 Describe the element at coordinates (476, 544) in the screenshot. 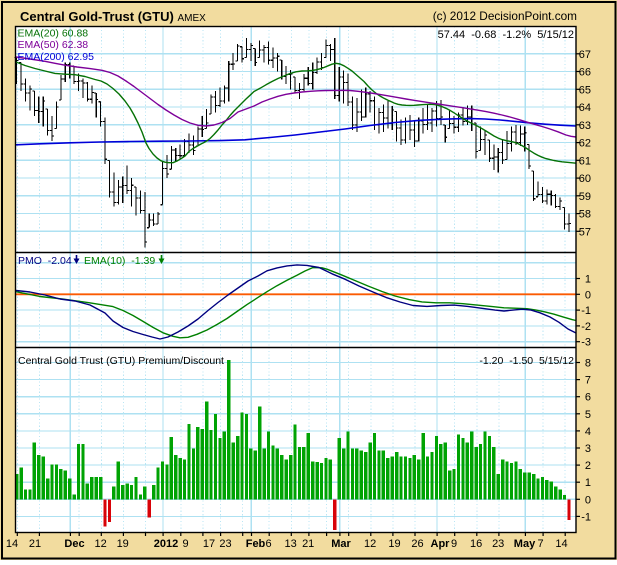

I see `svg-text: 16` at that location.